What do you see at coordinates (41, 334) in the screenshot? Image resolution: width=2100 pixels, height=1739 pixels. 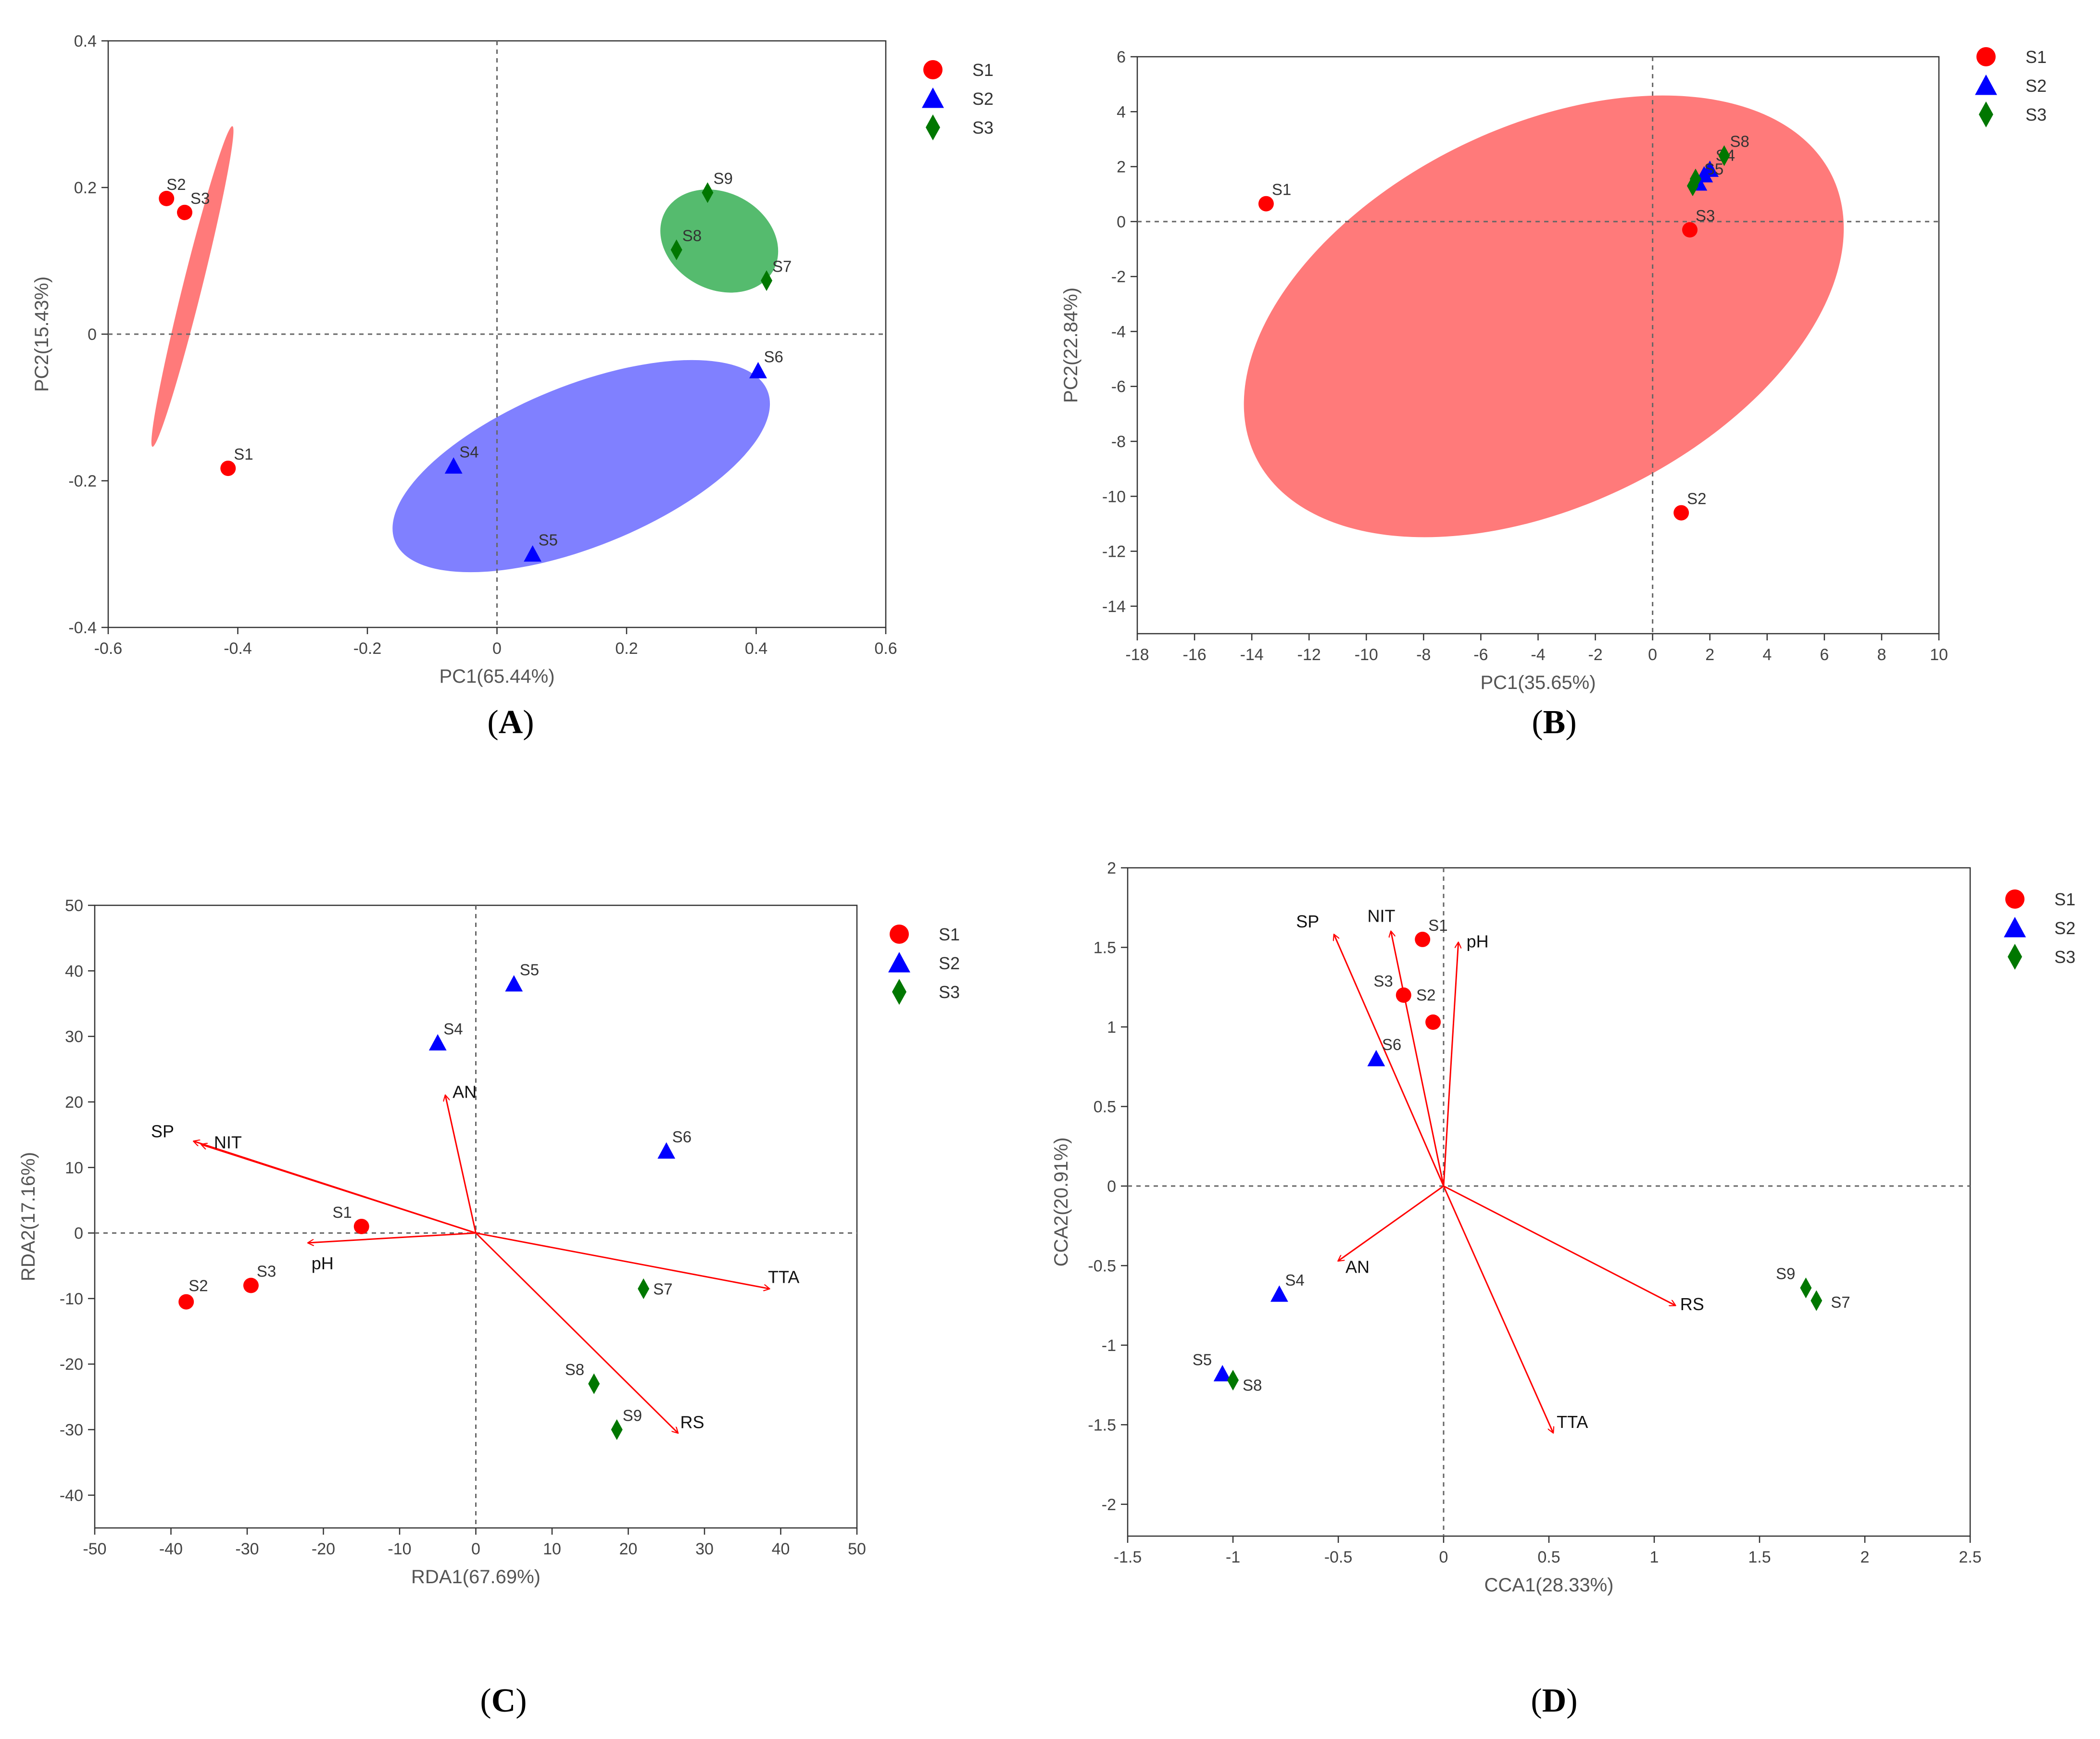 I see `y-axis-label: PC2(15.43%)` at bounding box center [41, 334].